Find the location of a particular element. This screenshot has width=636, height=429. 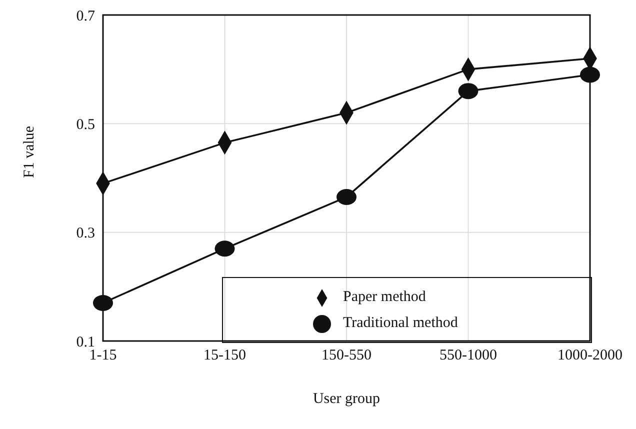

x-tick-label: 1000-2000 is located at coordinates (590, 356).